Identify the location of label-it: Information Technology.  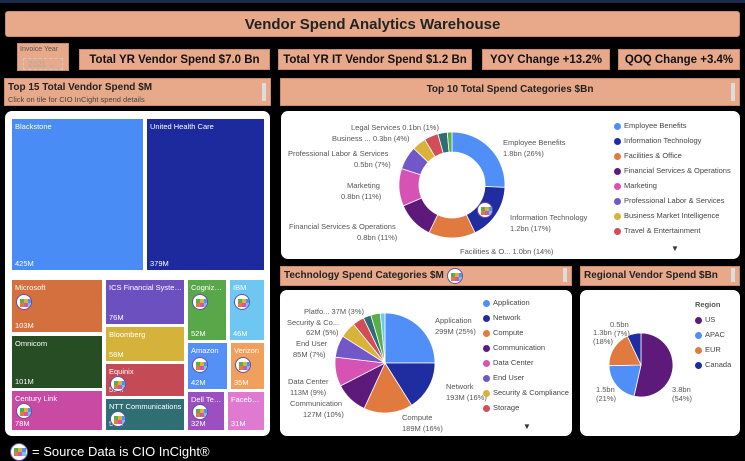
(549, 217).